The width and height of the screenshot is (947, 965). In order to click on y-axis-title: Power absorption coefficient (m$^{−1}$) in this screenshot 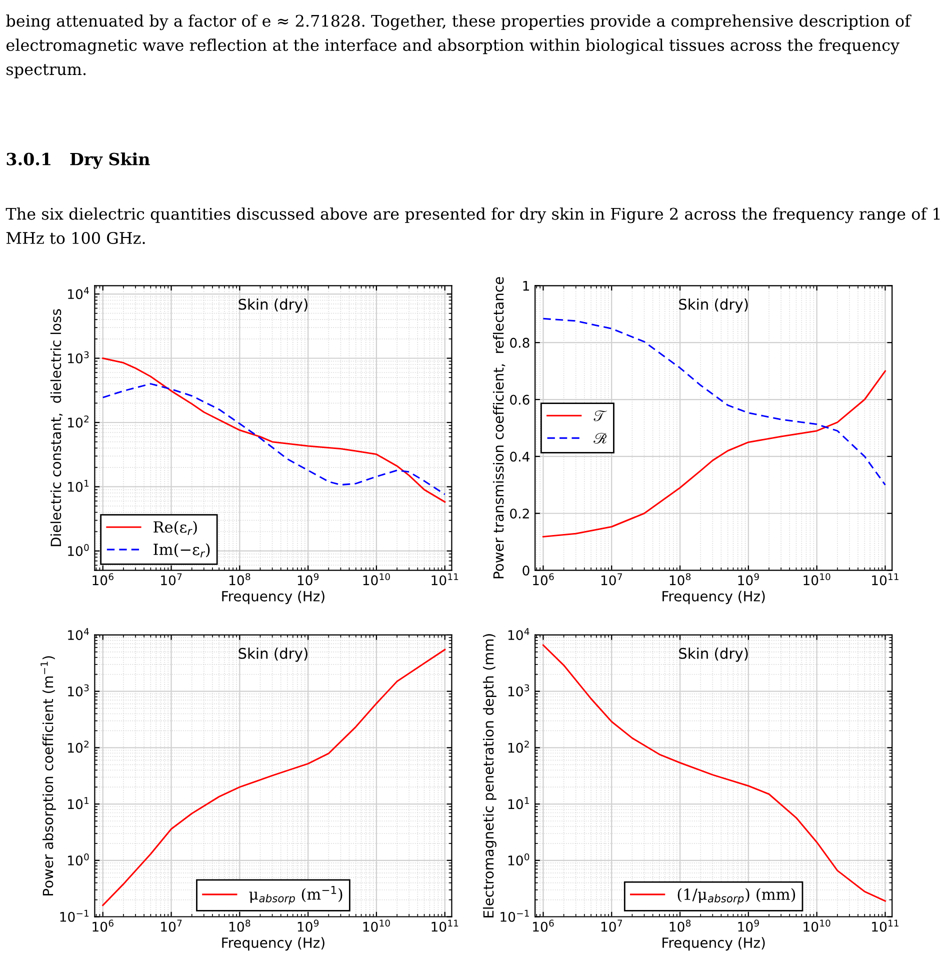, I will do `click(48, 776)`.